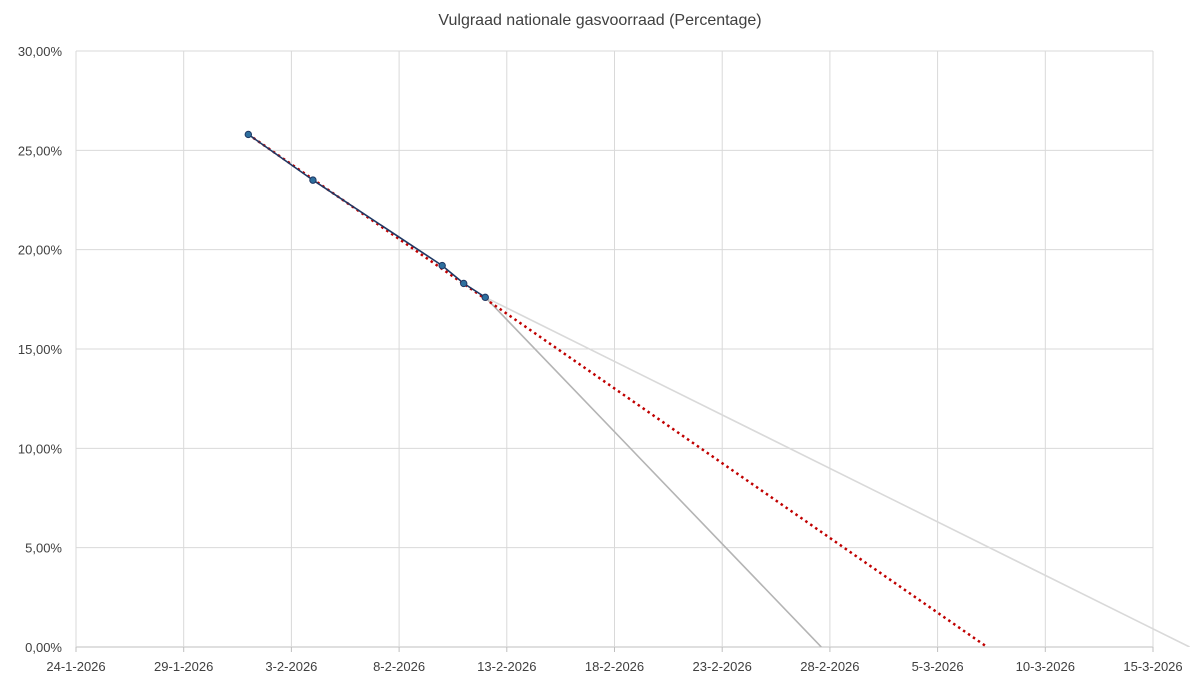 This screenshot has height=684, width=1200. What do you see at coordinates (506, 666) in the screenshot?
I see `x-tick-label-4: 13-2-2026` at bounding box center [506, 666].